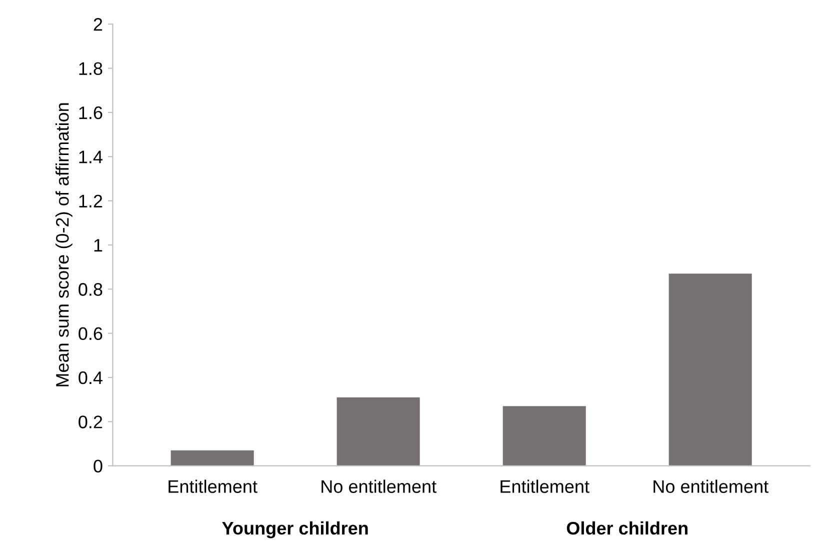 This screenshot has width=835, height=548. I want to click on y-tick-label: 2, so click(98, 24).